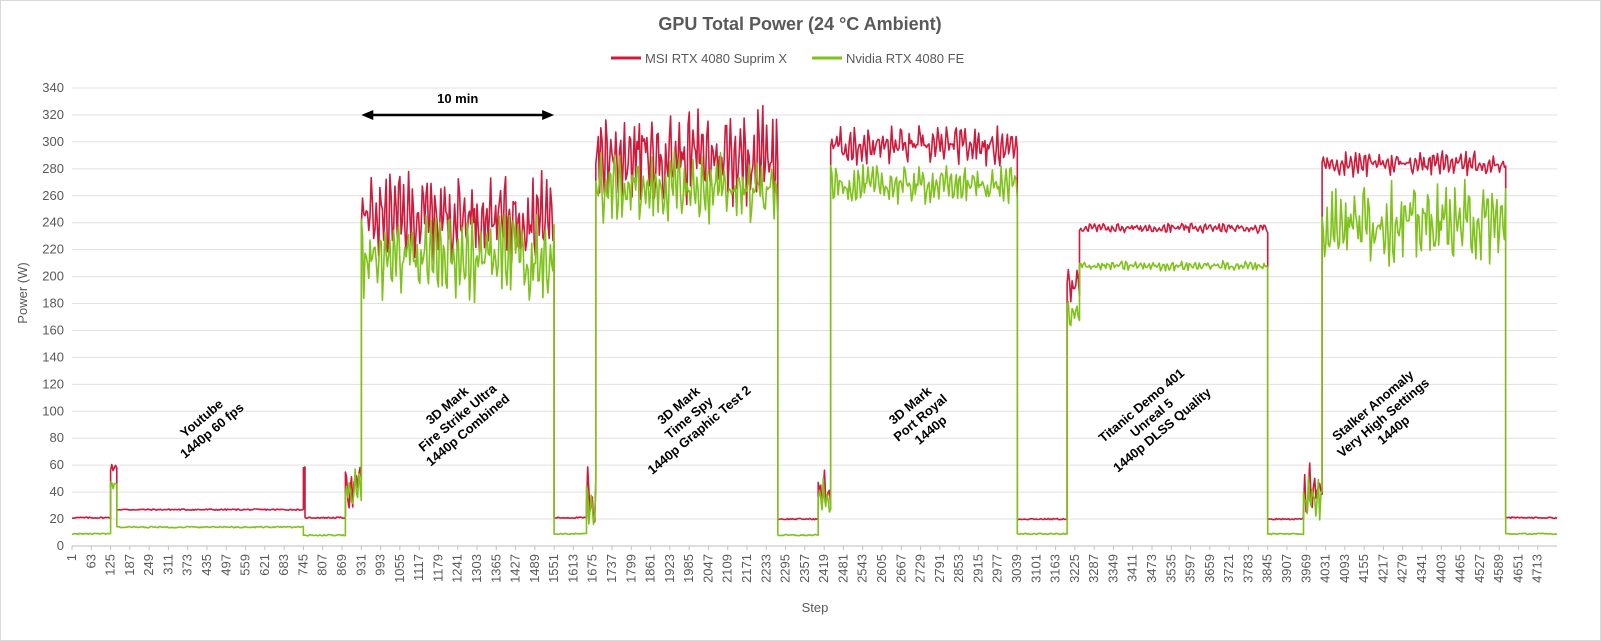 The image size is (1601, 641). Describe the element at coordinates (958, 568) in the screenshot. I see `x-tick-label: 2853` at that location.